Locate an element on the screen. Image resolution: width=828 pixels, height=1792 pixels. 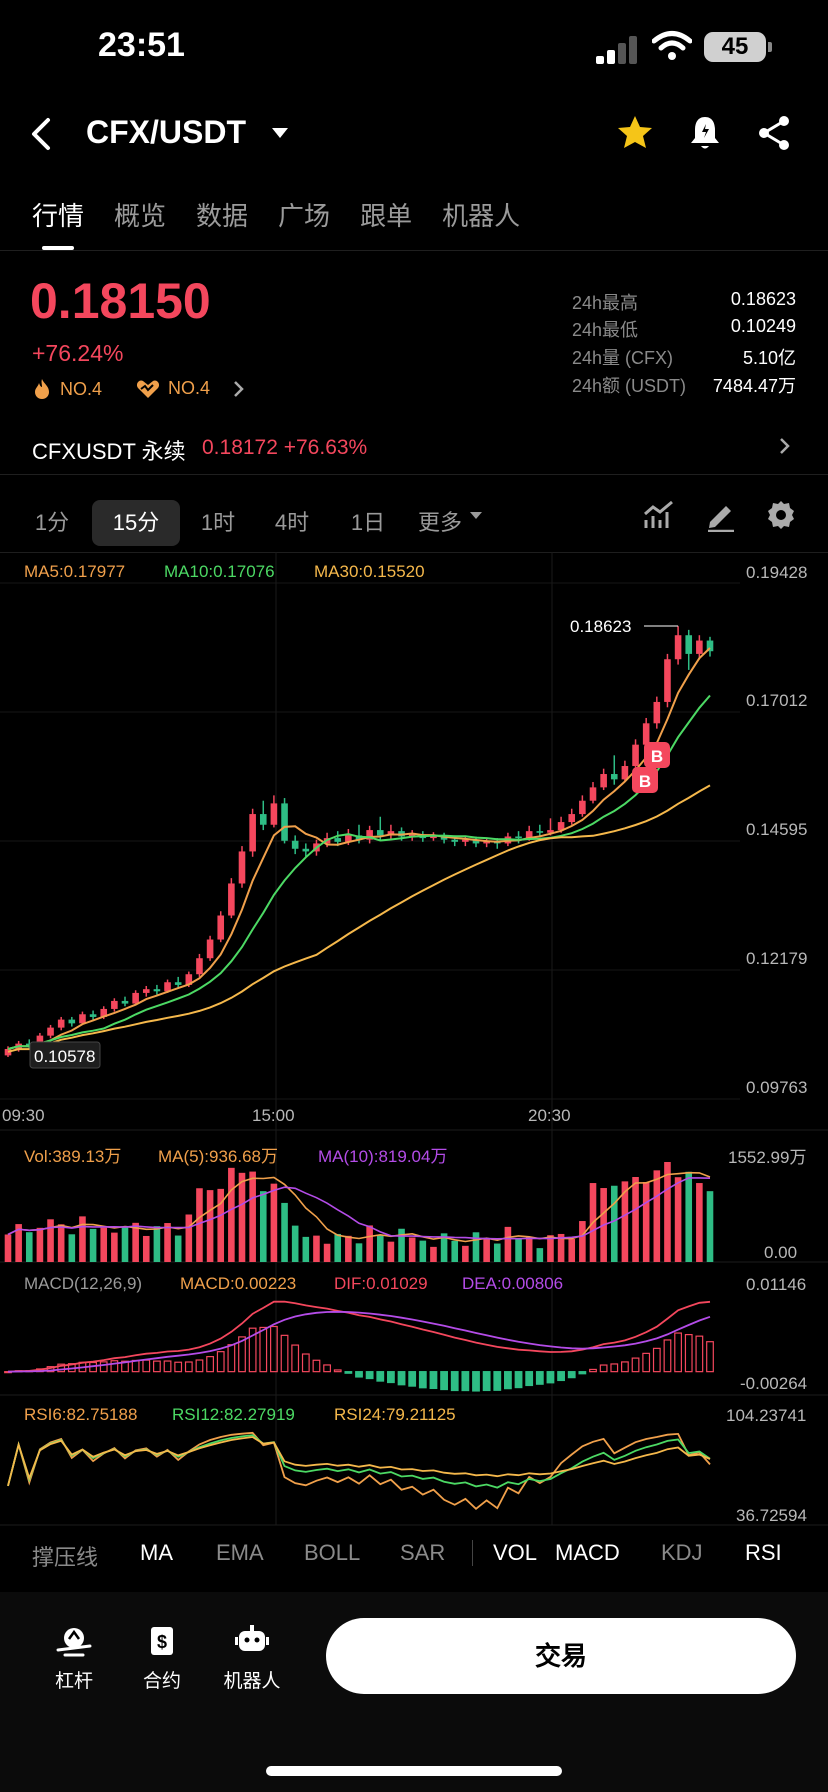
hot-rank-badge: NO.4 is located at coordinates (67, 389).